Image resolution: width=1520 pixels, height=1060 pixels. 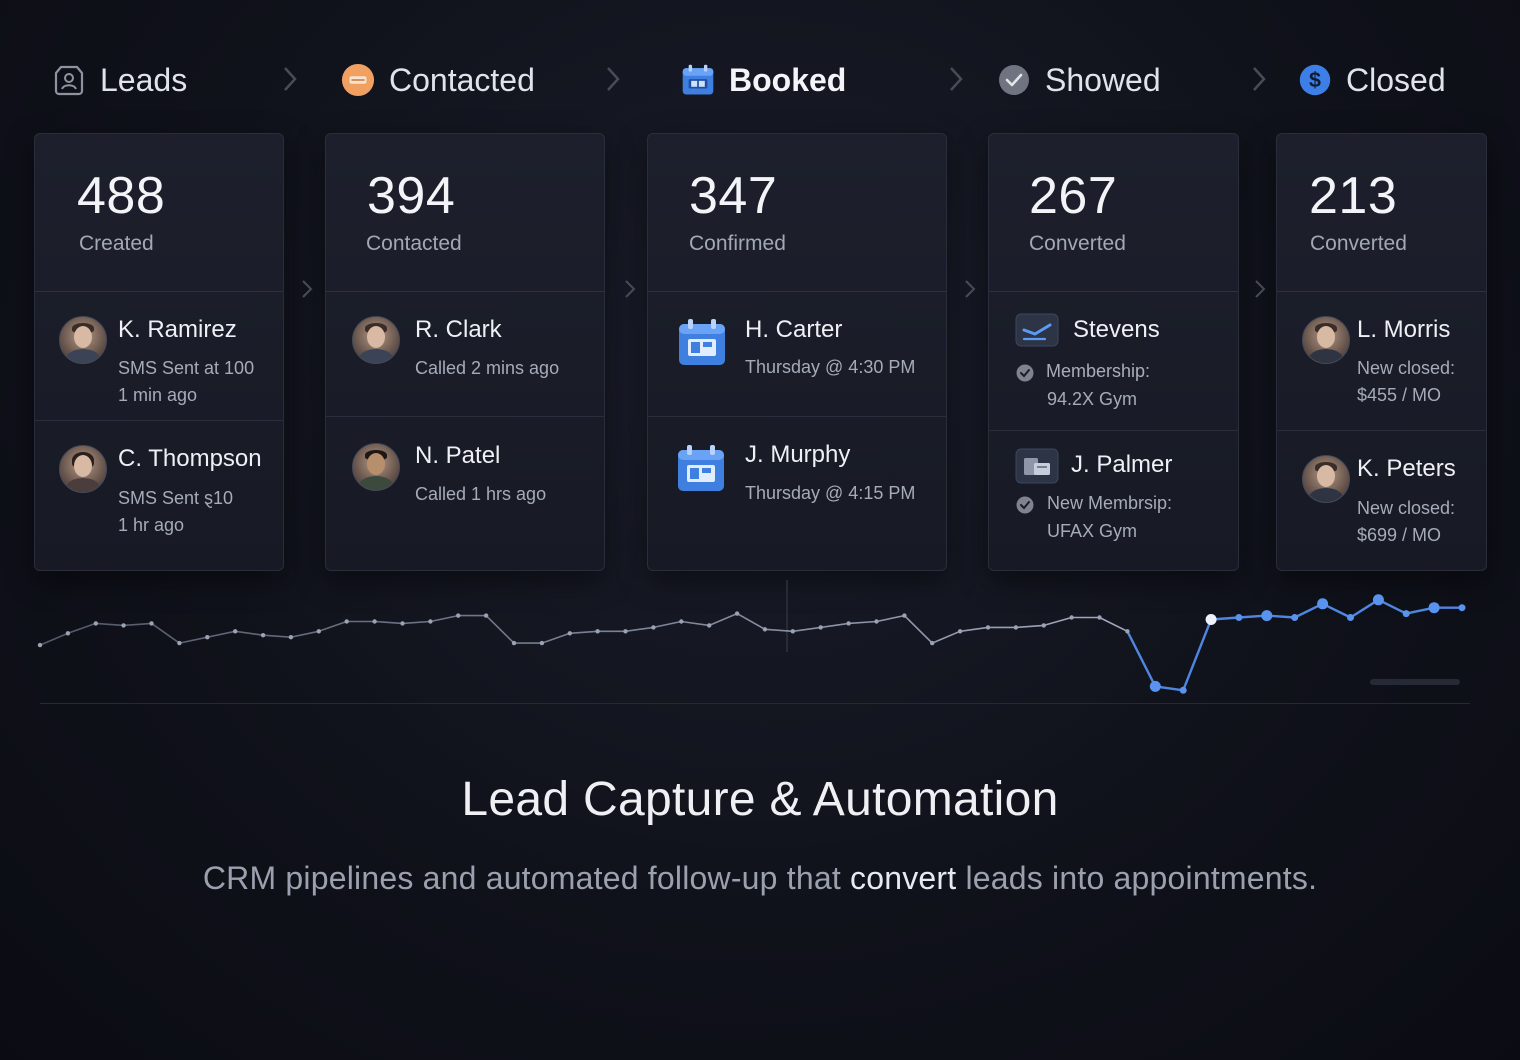 What do you see at coordinates (1077, 243) in the screenshot?
I see `count-label: Converted` at bounding box center [1077, 243].